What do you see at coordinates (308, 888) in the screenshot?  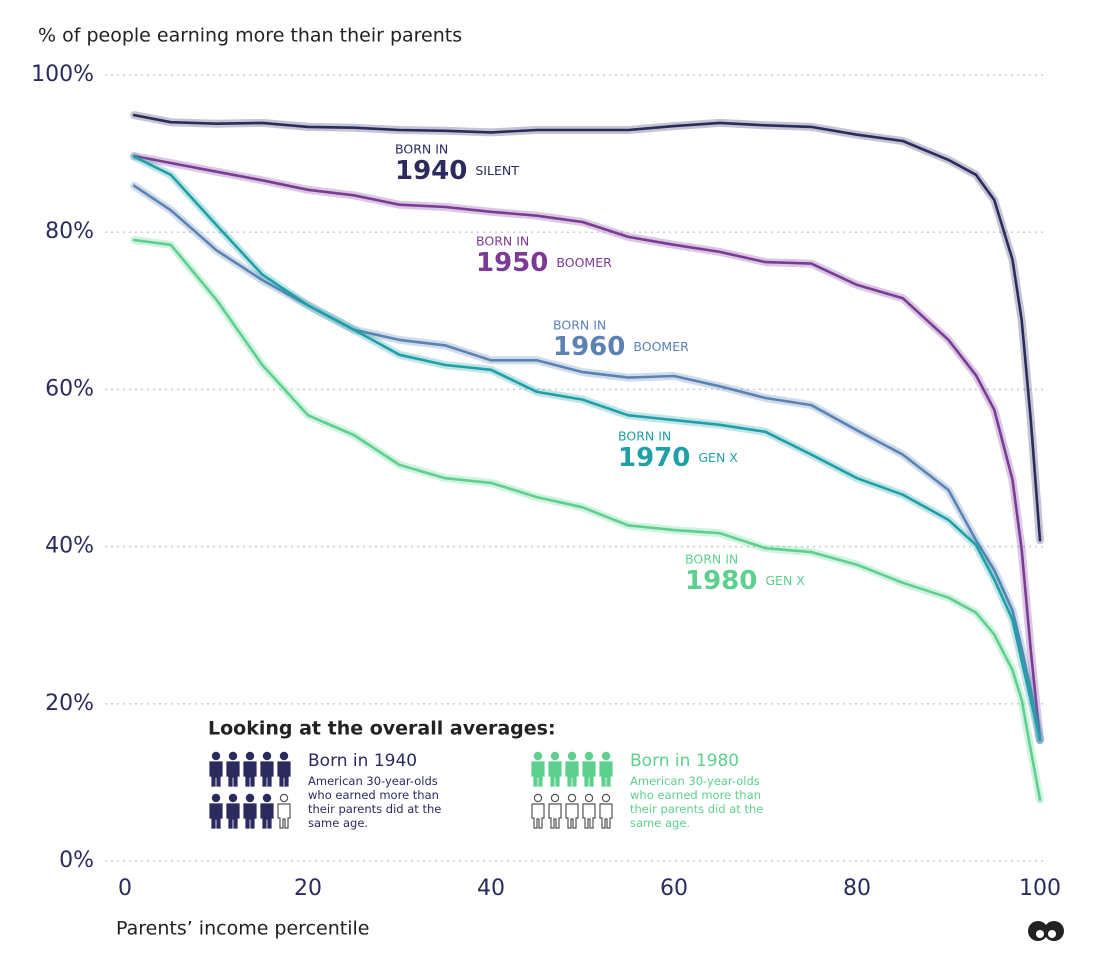 I see `x-tick-label: 20` at bounding box center [308, 888].